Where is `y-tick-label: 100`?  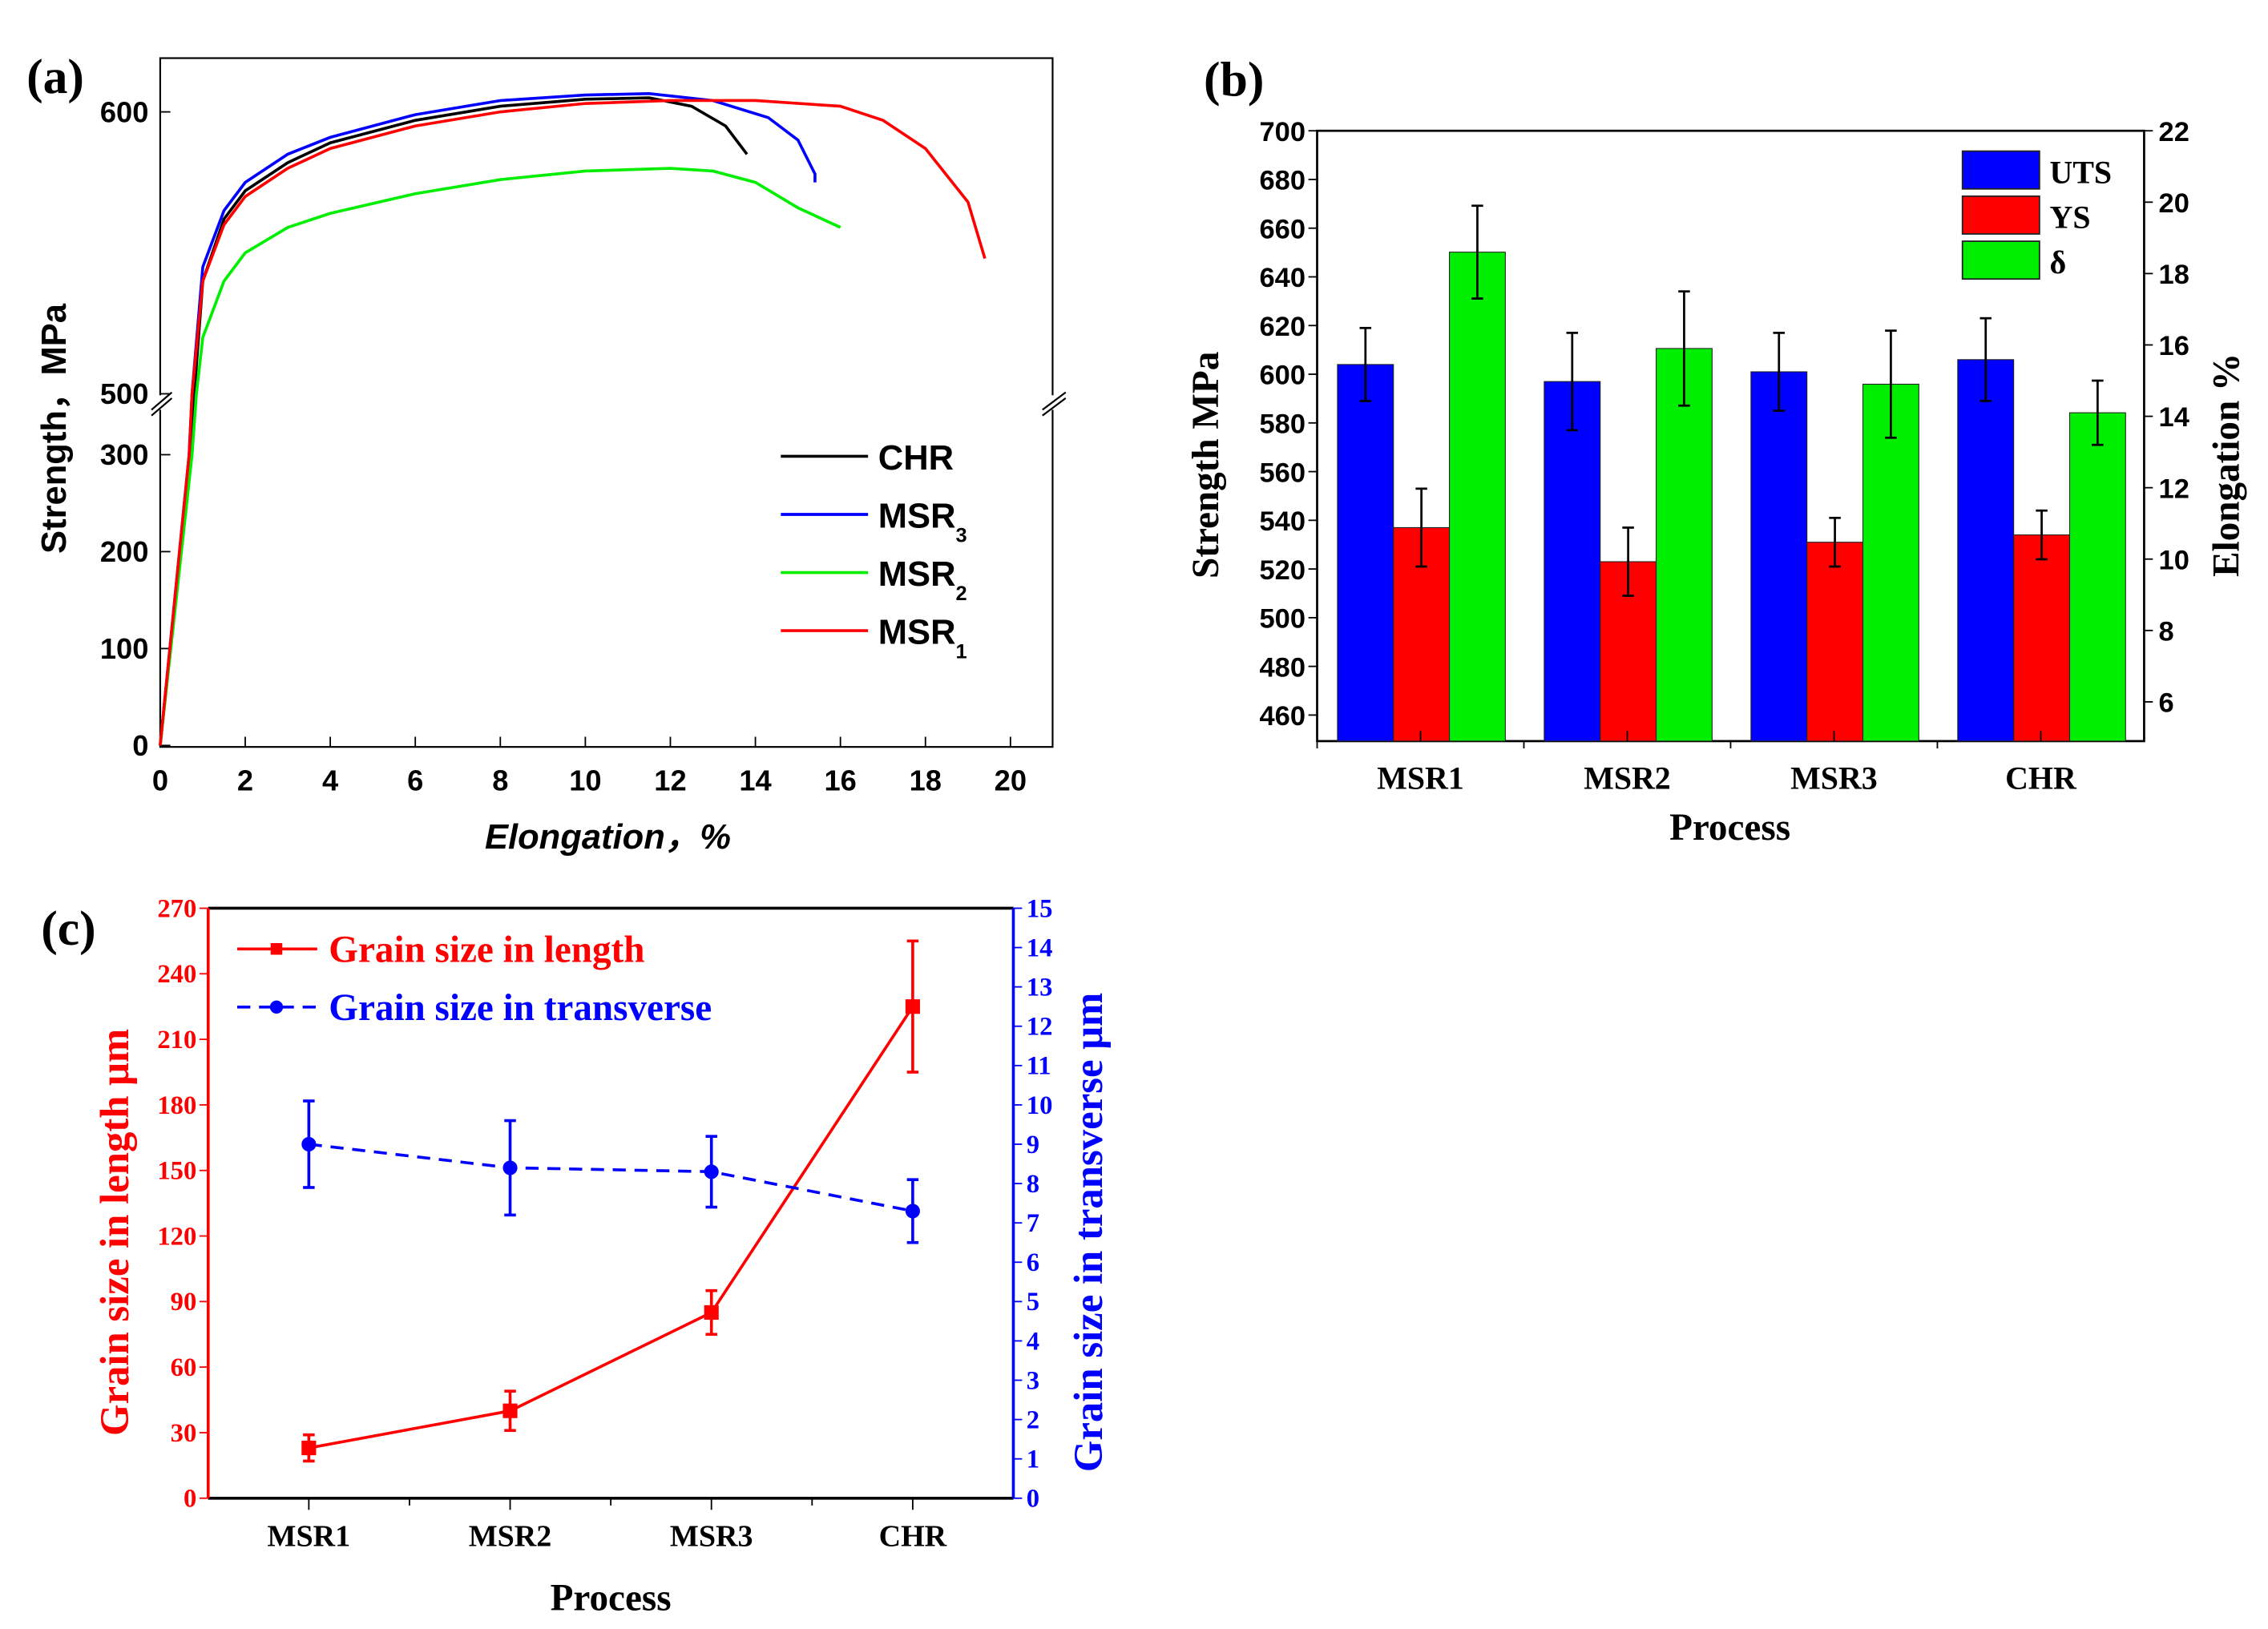 y-tick-label: 100 is located at coordinates (124, 648).